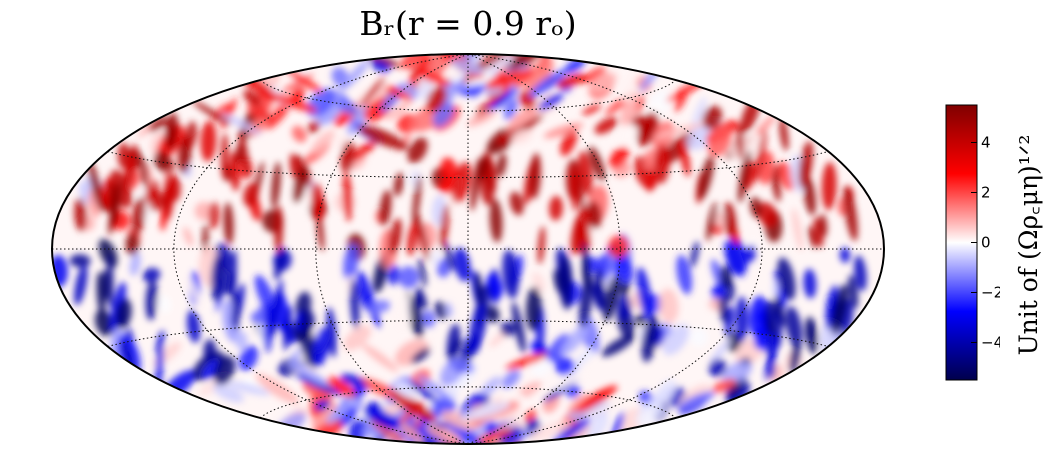 The height and width of the screenshot is (450, 1050). I want to click on colorbar-tick-label: 2, so click(986, 193).